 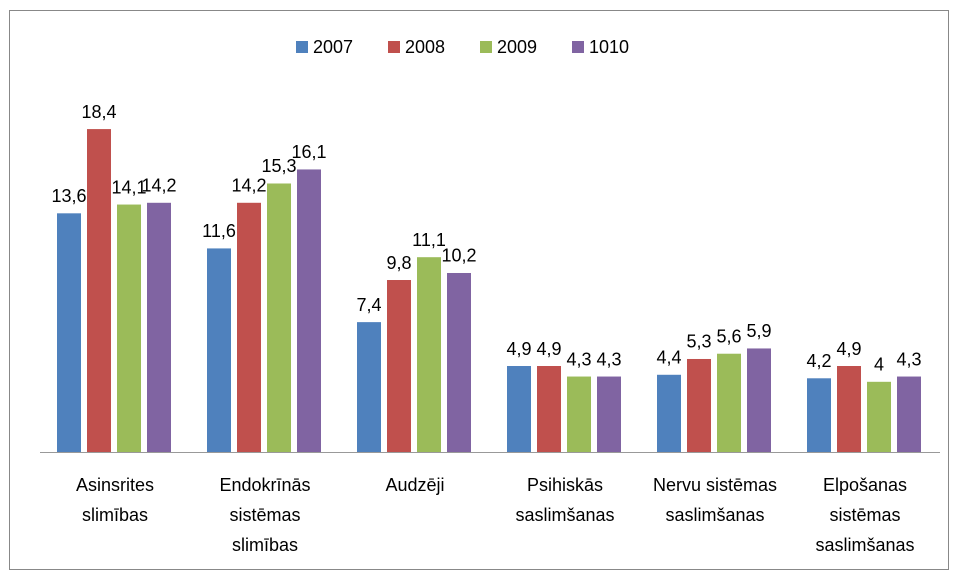 What do you see at coordinates (565, 500) in the screenshot?
I see `x-tick-label: Psihiskās saslimšanas` at bounding box center [565, 500].